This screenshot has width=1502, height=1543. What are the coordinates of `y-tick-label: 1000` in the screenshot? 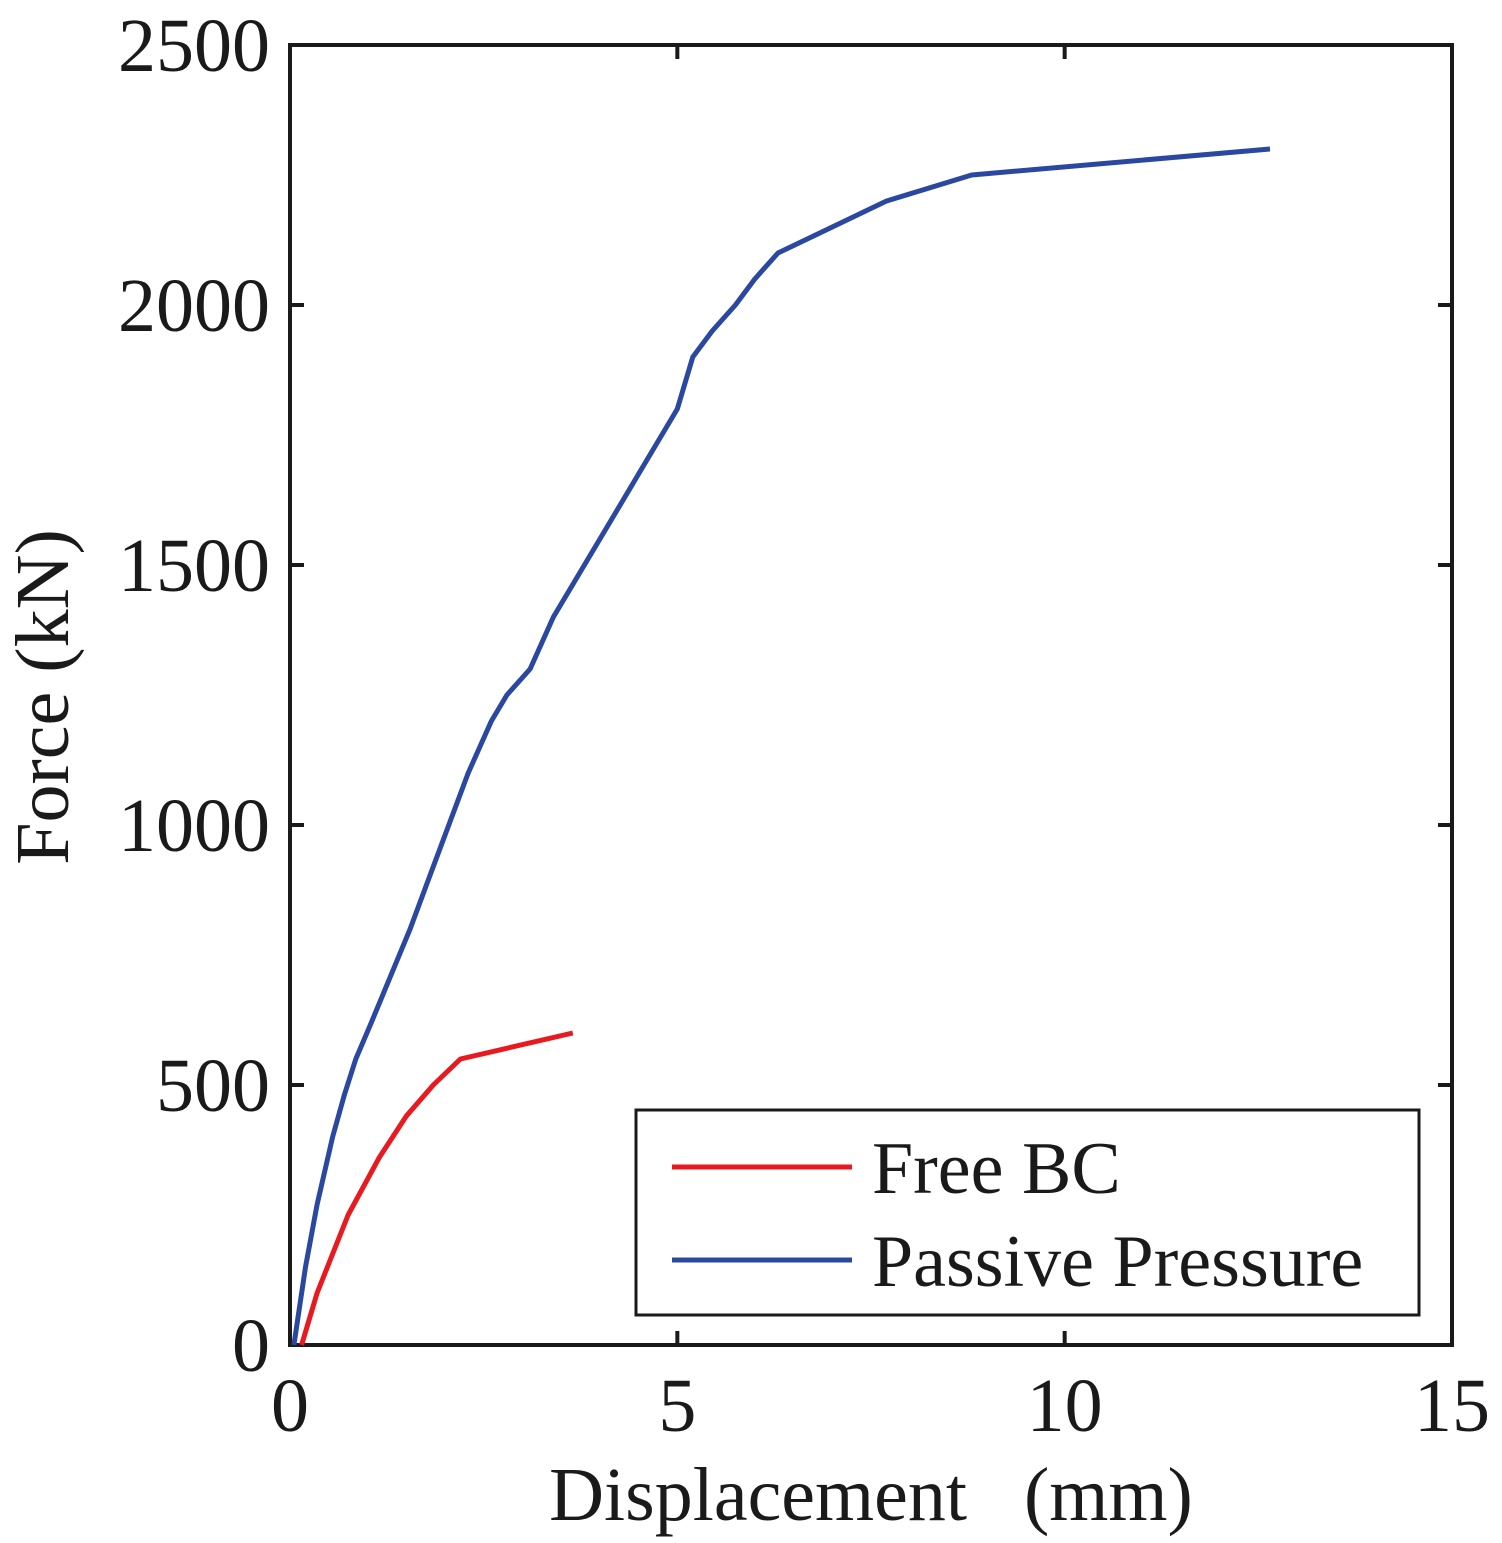 It's located at (194, 826).